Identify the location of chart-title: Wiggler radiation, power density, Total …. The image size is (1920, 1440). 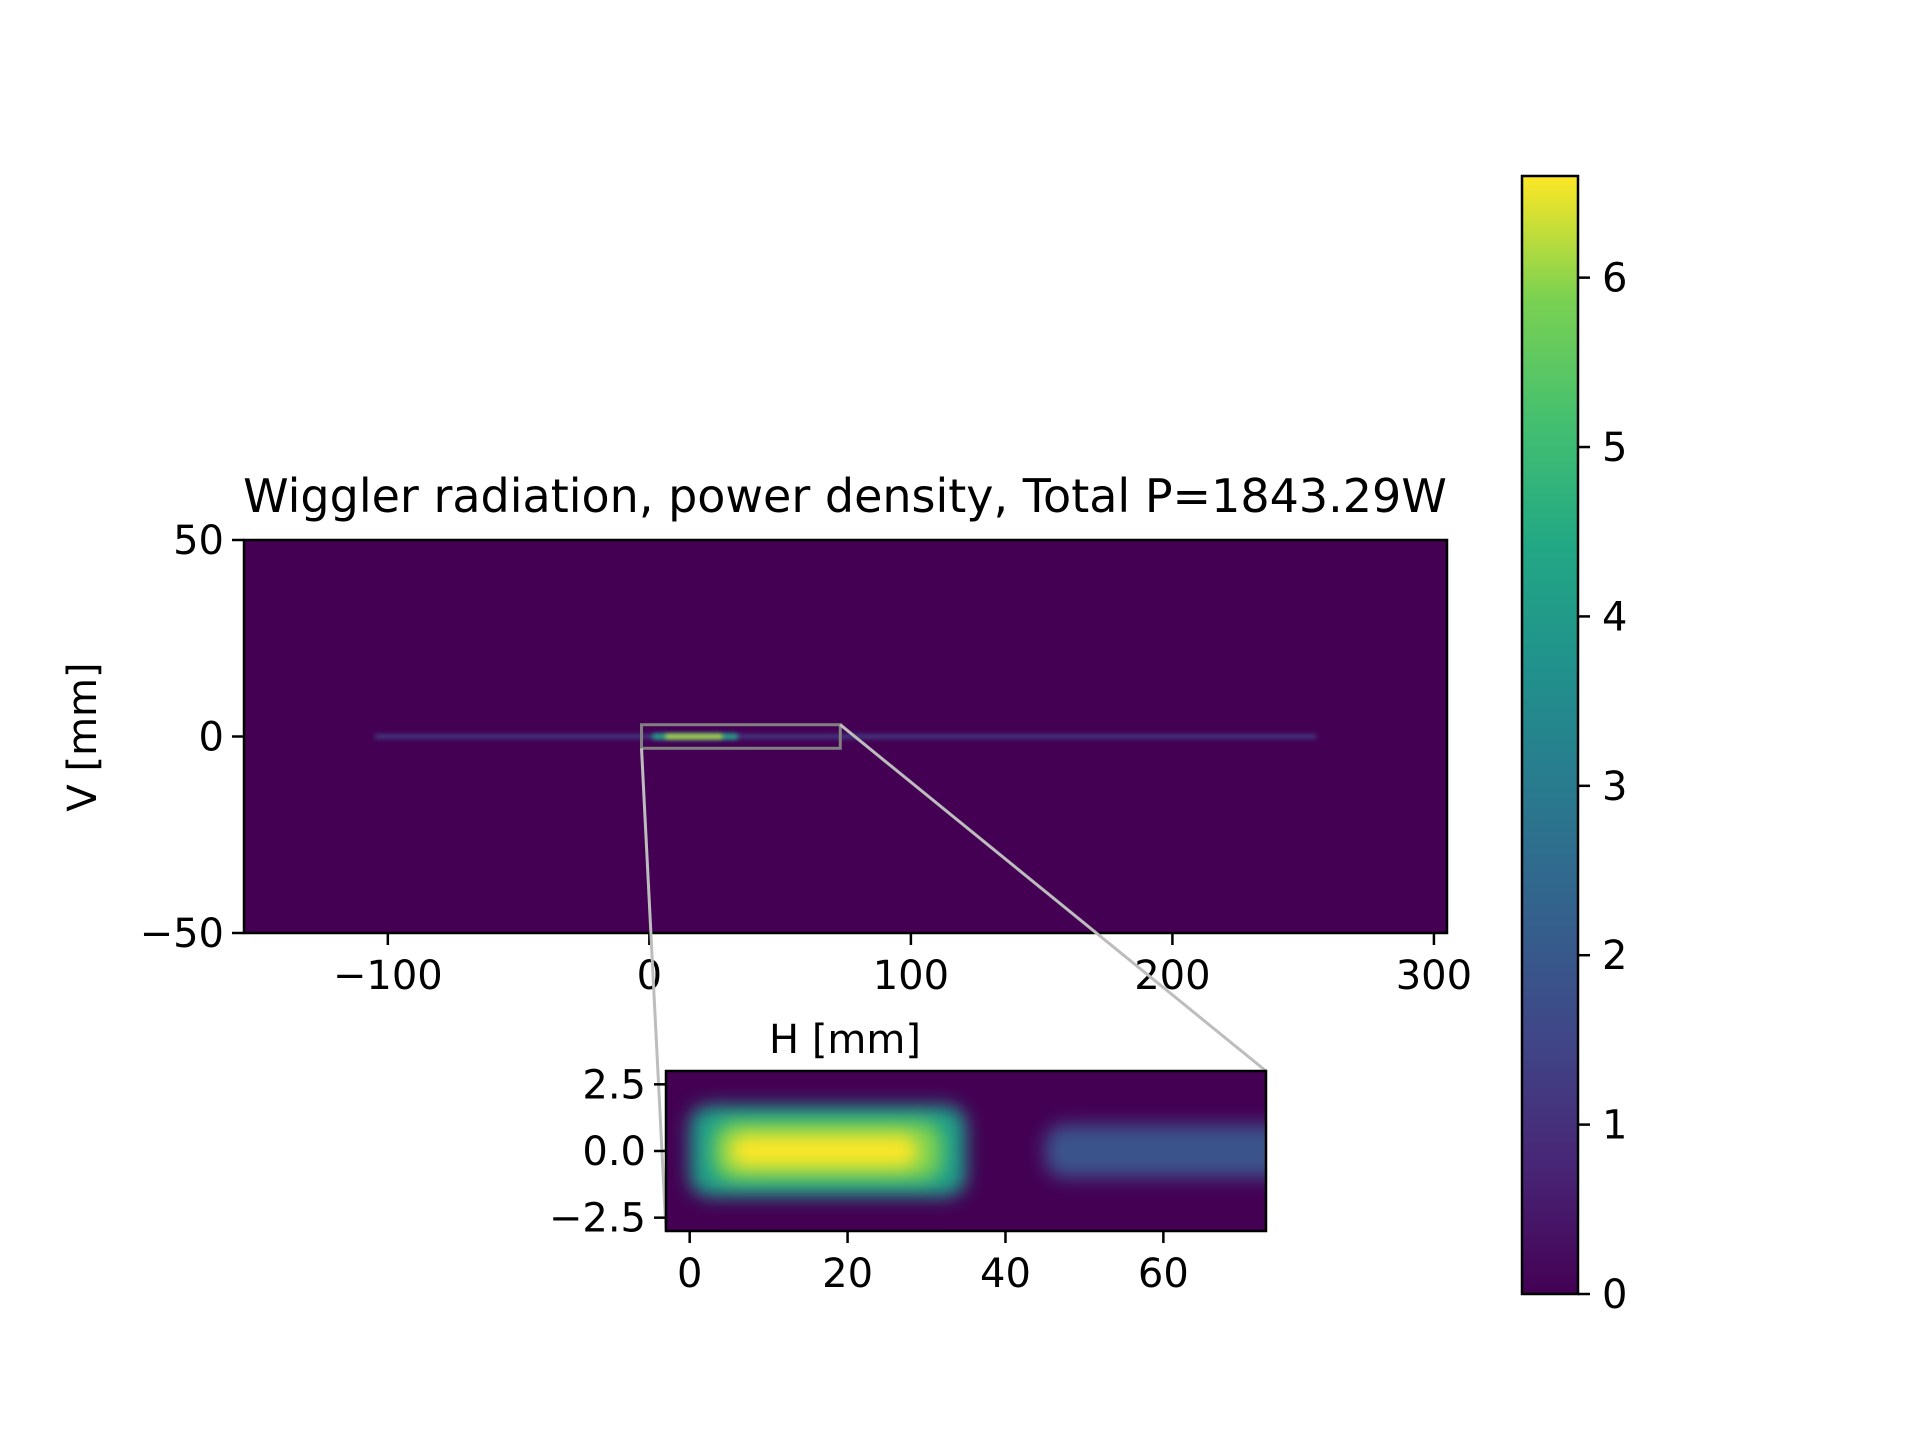
(845, 496).